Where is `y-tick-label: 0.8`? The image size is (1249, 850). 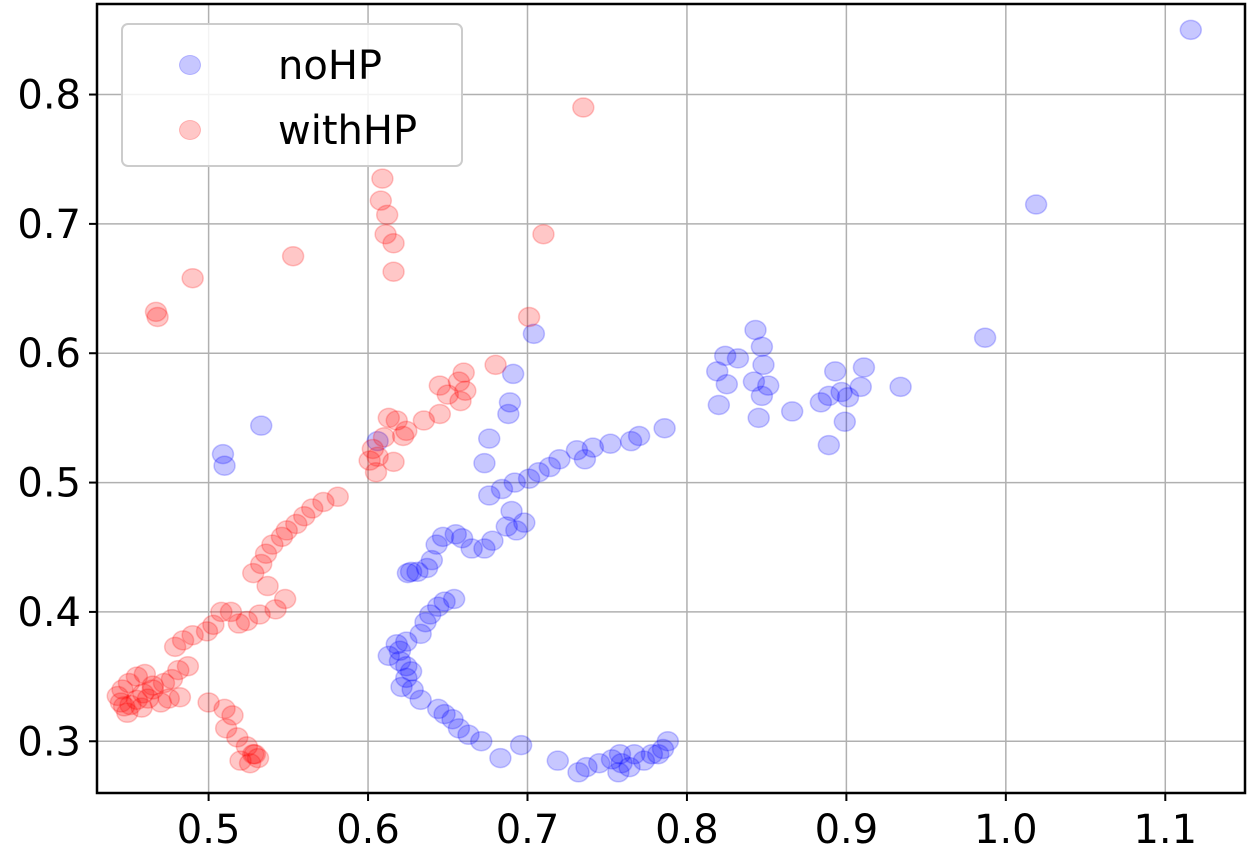
y-tick-label: 0.8 is located at coordinates (49, 96).